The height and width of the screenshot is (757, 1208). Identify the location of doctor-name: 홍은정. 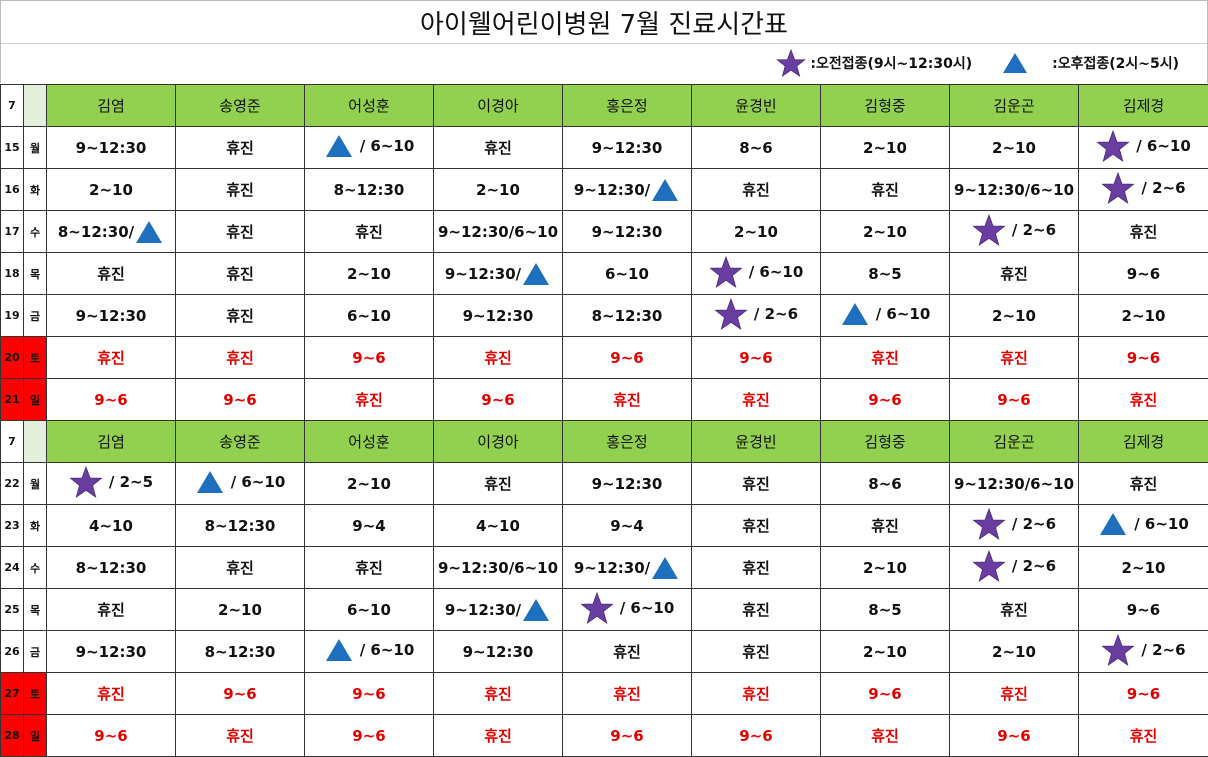
(627, 105).